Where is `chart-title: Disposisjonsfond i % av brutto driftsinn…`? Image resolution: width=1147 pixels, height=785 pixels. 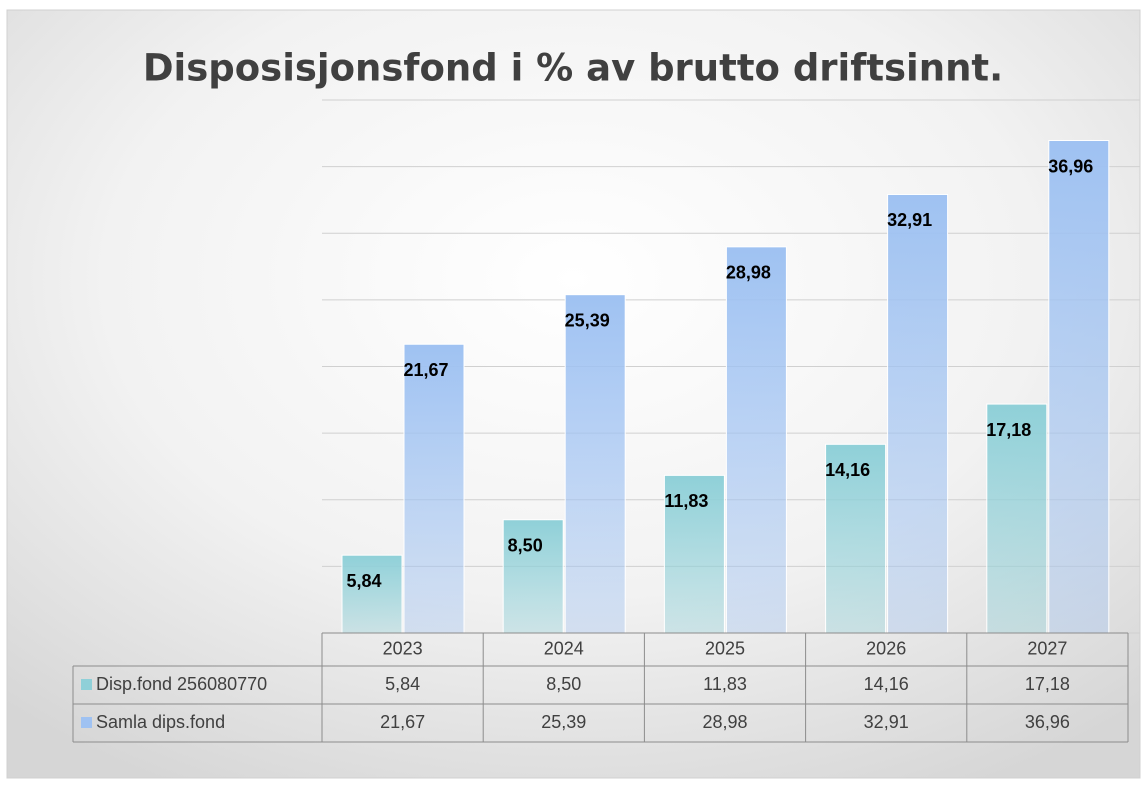
chart-title: Disposisjonsfond i % av brutto driftsinn… is located at coordinates (573, 68).